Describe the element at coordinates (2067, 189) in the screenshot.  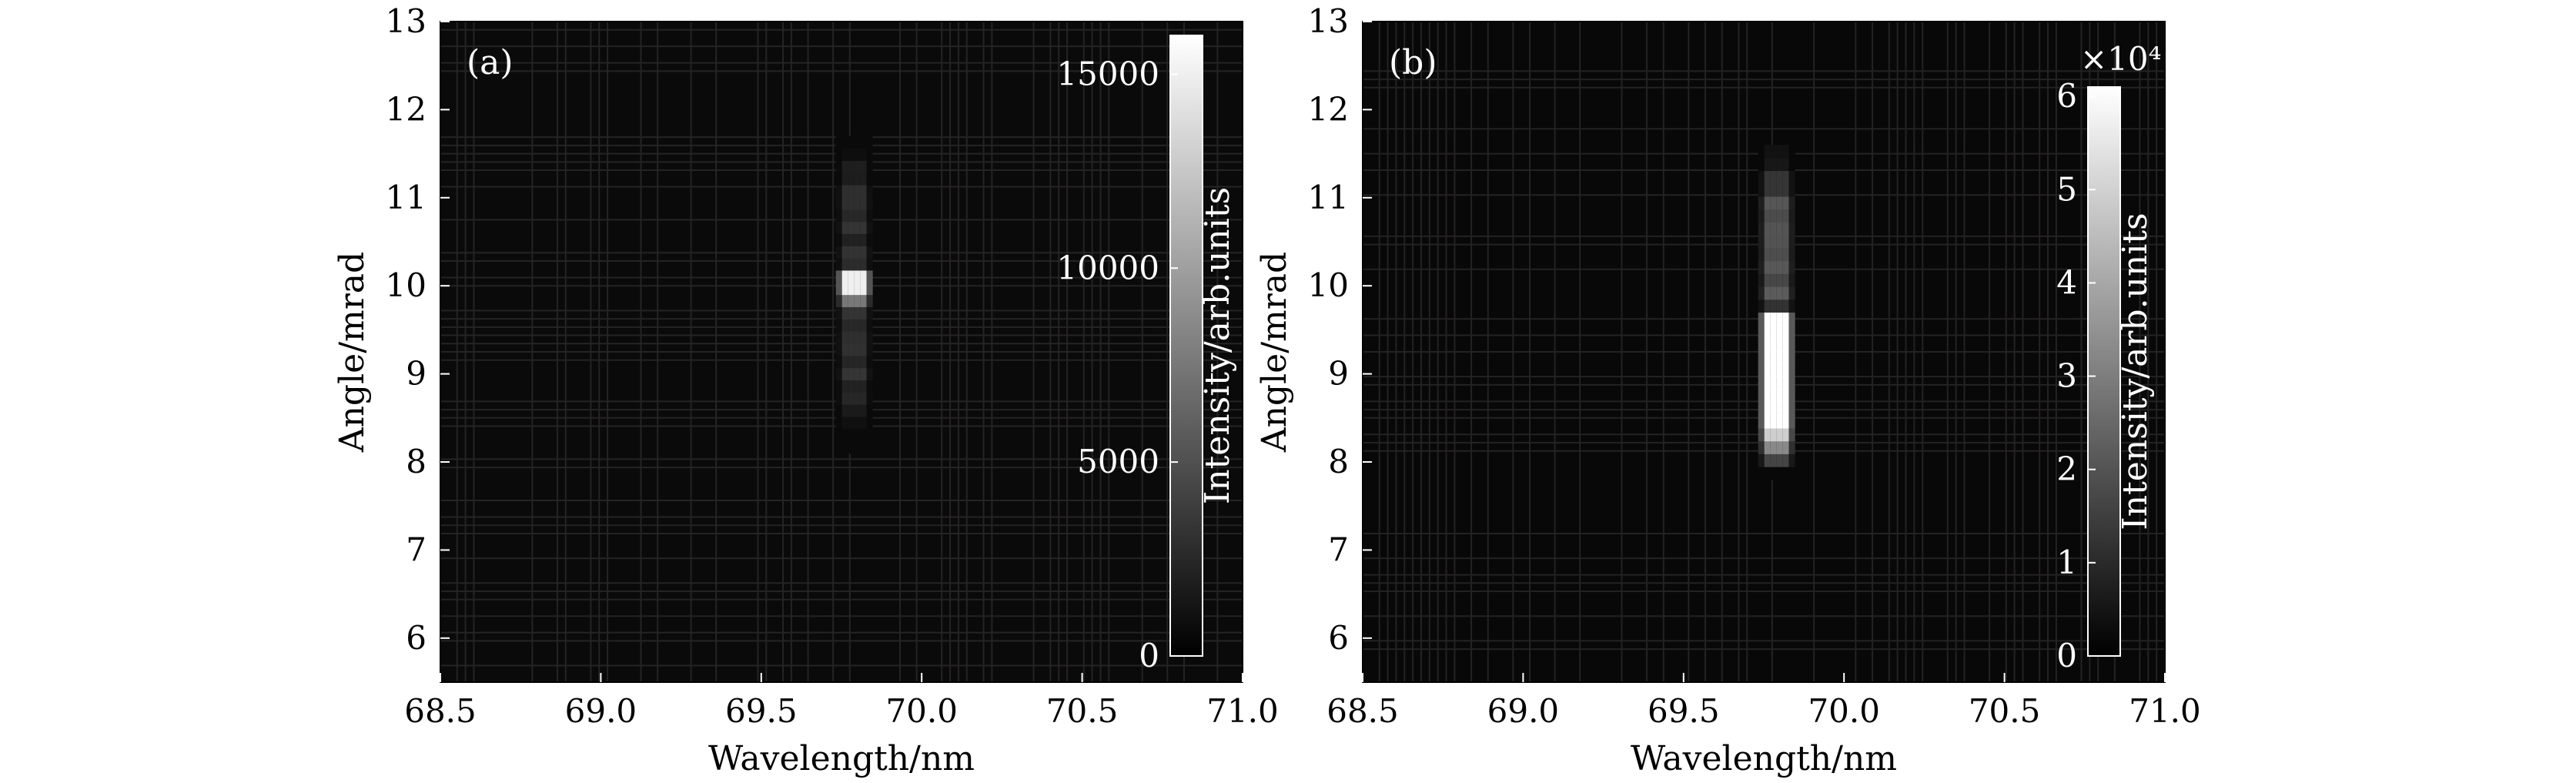
I see `colorbar-tick-label: 5` at that location.